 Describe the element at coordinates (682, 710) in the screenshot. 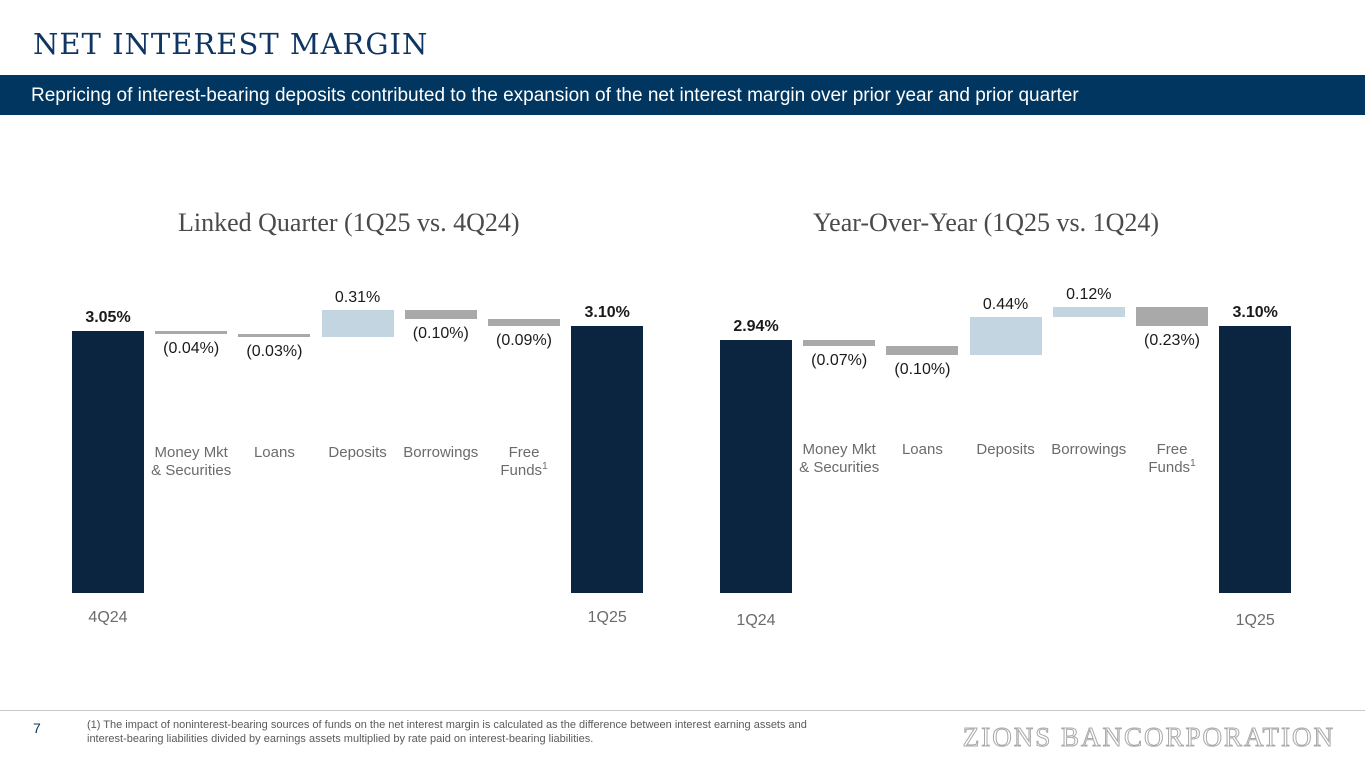

I see `footer-divider` at that location.